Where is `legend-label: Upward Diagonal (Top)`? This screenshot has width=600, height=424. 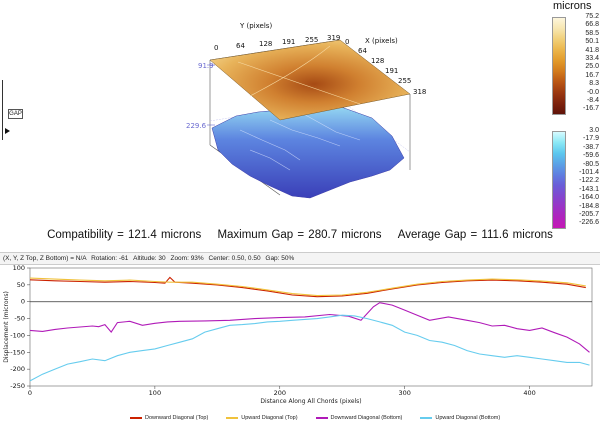
legend-label: Upward Diagonal (Top) is located at coordinates (269, 418).